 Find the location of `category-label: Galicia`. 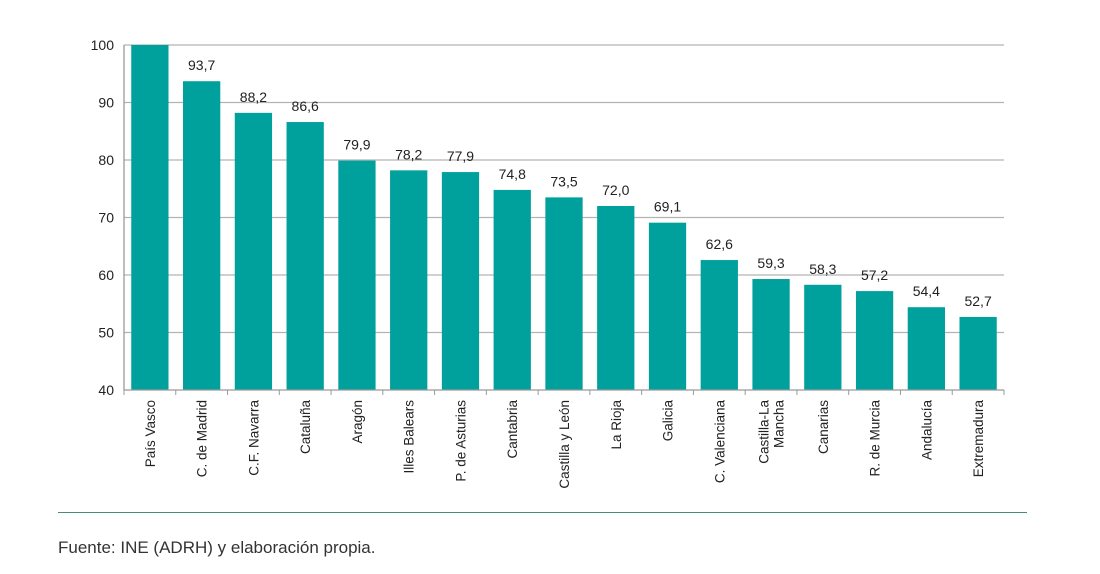

category-label: Galicia is located at coordinates (668, 421).